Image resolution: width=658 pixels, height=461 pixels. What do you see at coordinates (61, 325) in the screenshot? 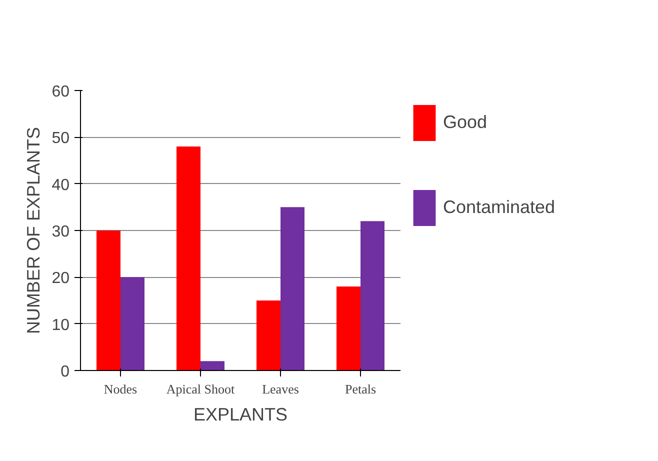
I see `y-tick-label: 10` at bounding box center [61, 325].